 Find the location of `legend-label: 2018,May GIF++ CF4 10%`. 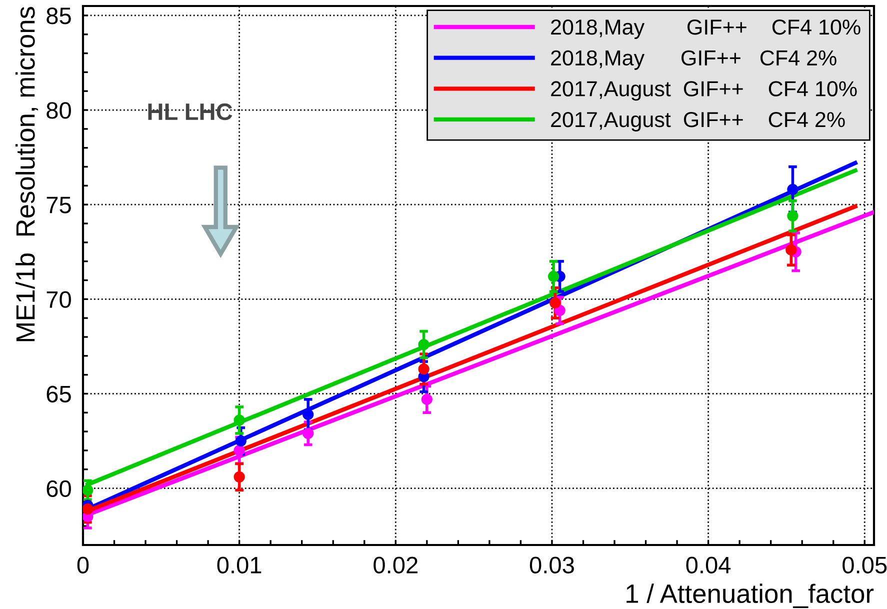

legend-label: 2018,May GIF++ CF4 10% is located at coordinates (705, 29).